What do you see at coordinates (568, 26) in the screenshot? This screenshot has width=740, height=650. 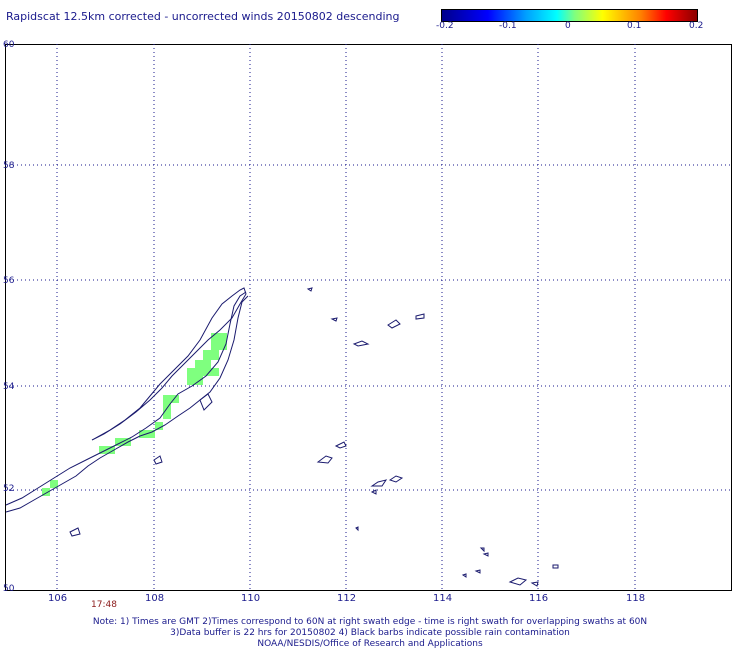 I see `colorbar-label: 0` at bounding box center [568, 26].